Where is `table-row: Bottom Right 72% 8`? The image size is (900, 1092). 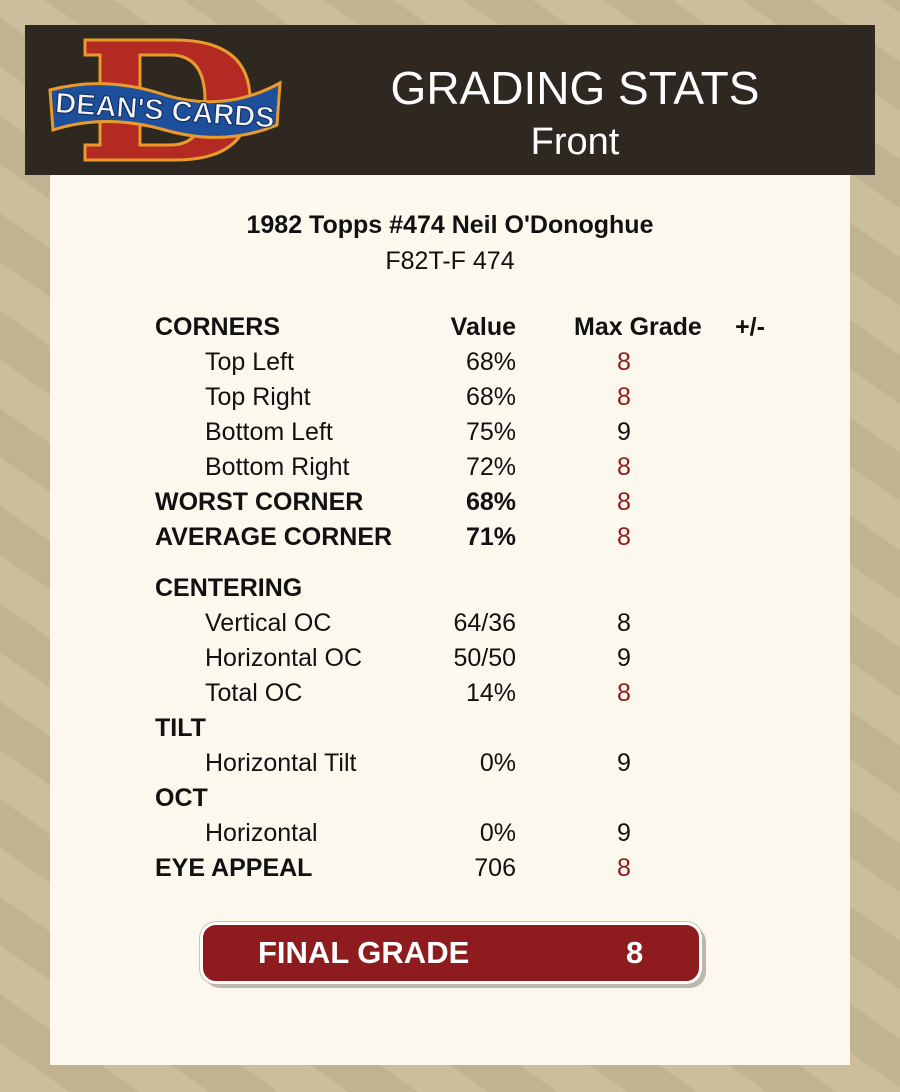 table-row: Bottom Right 72% 8 is located at coordinates (450, 470).